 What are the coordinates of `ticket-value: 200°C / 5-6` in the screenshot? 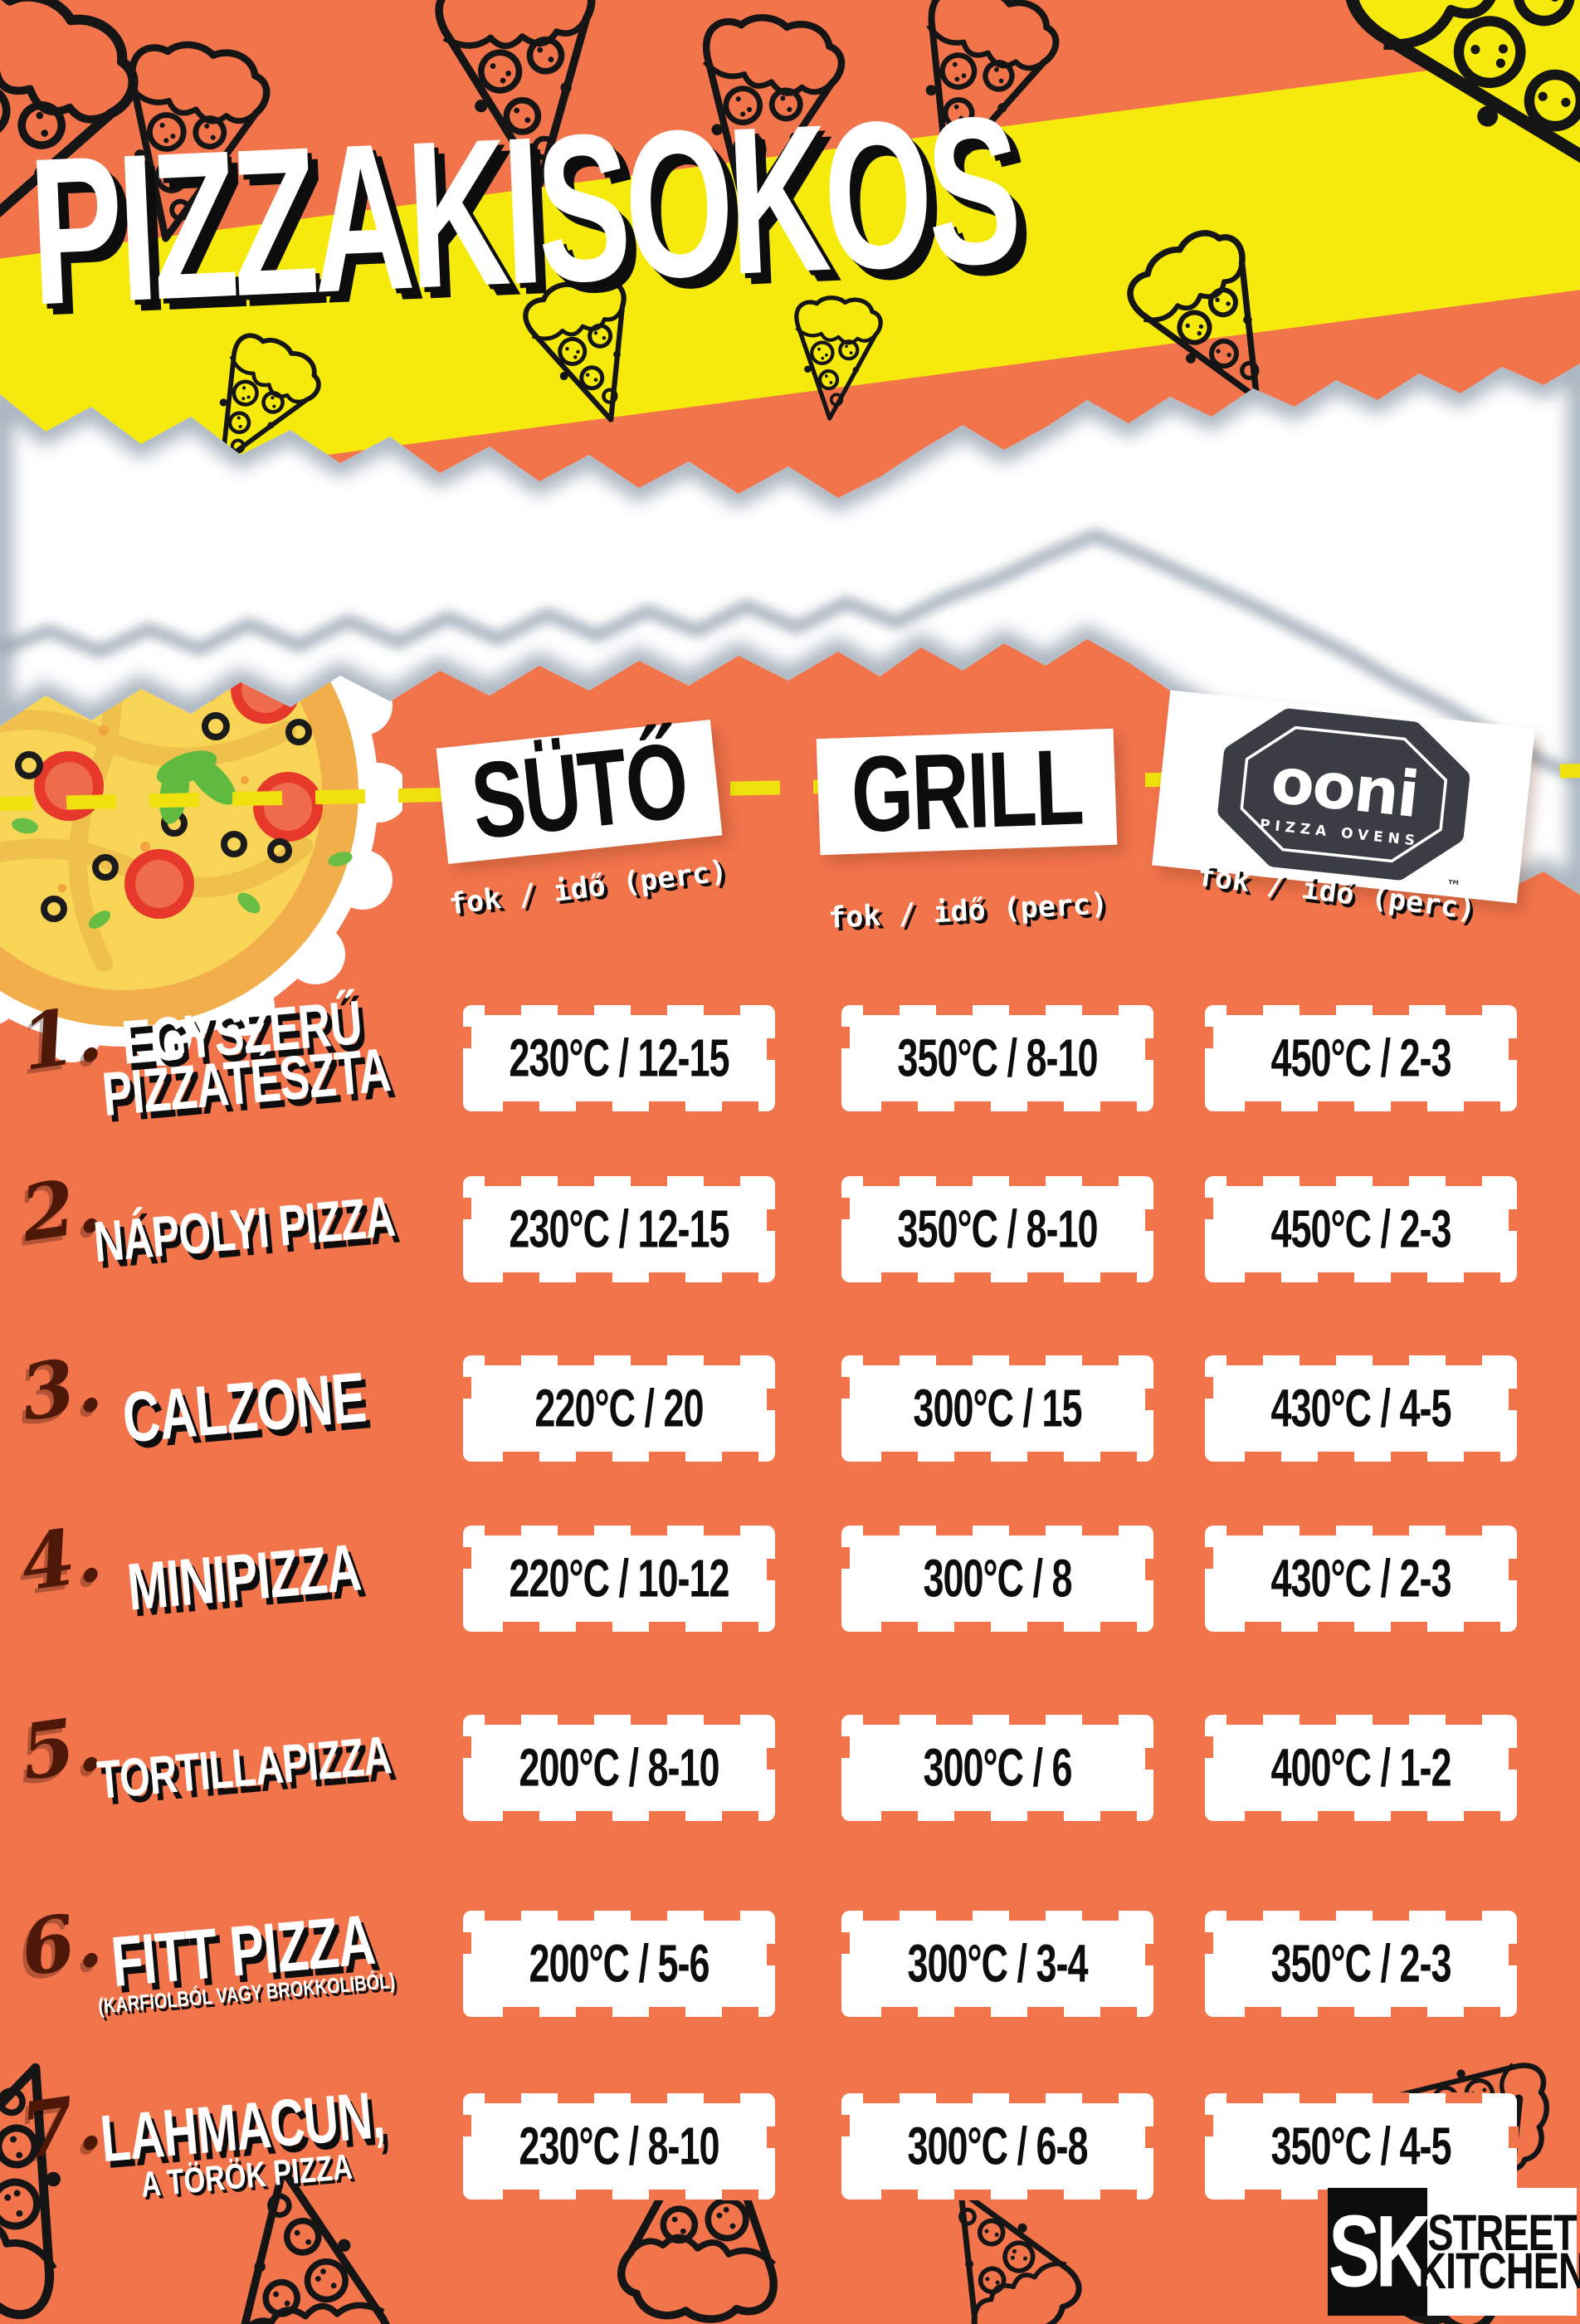 It's located at (620, 1964).